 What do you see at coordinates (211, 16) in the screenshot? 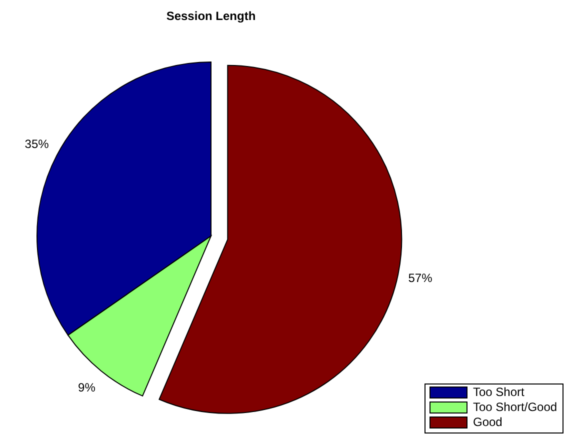
I see `chart-title: Session Length` at bounding box center [211, 16].